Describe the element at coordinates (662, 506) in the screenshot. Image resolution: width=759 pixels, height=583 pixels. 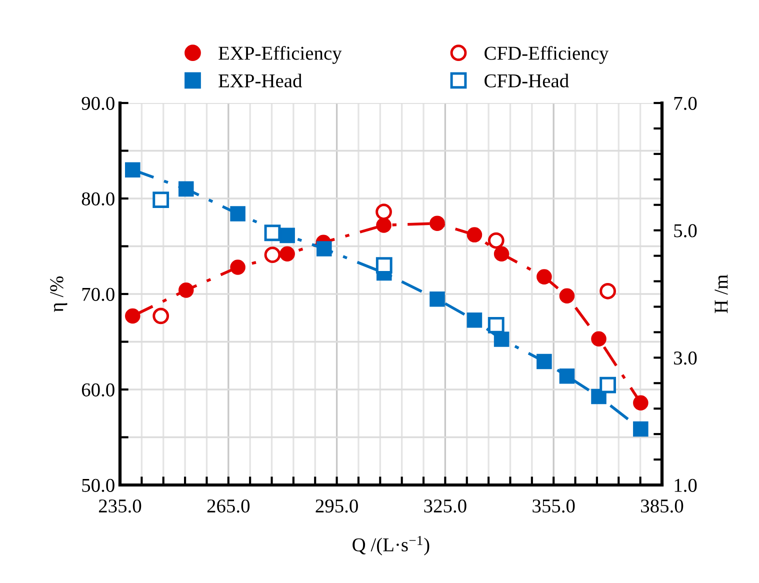
I see `x-tick-label: 385.0` at that location.